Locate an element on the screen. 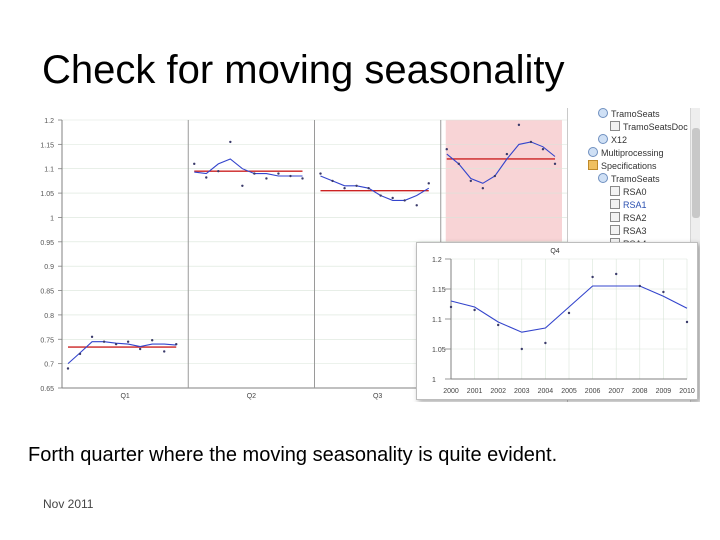  tree-item: Multiprocessing is located at coordinates (626, 153).